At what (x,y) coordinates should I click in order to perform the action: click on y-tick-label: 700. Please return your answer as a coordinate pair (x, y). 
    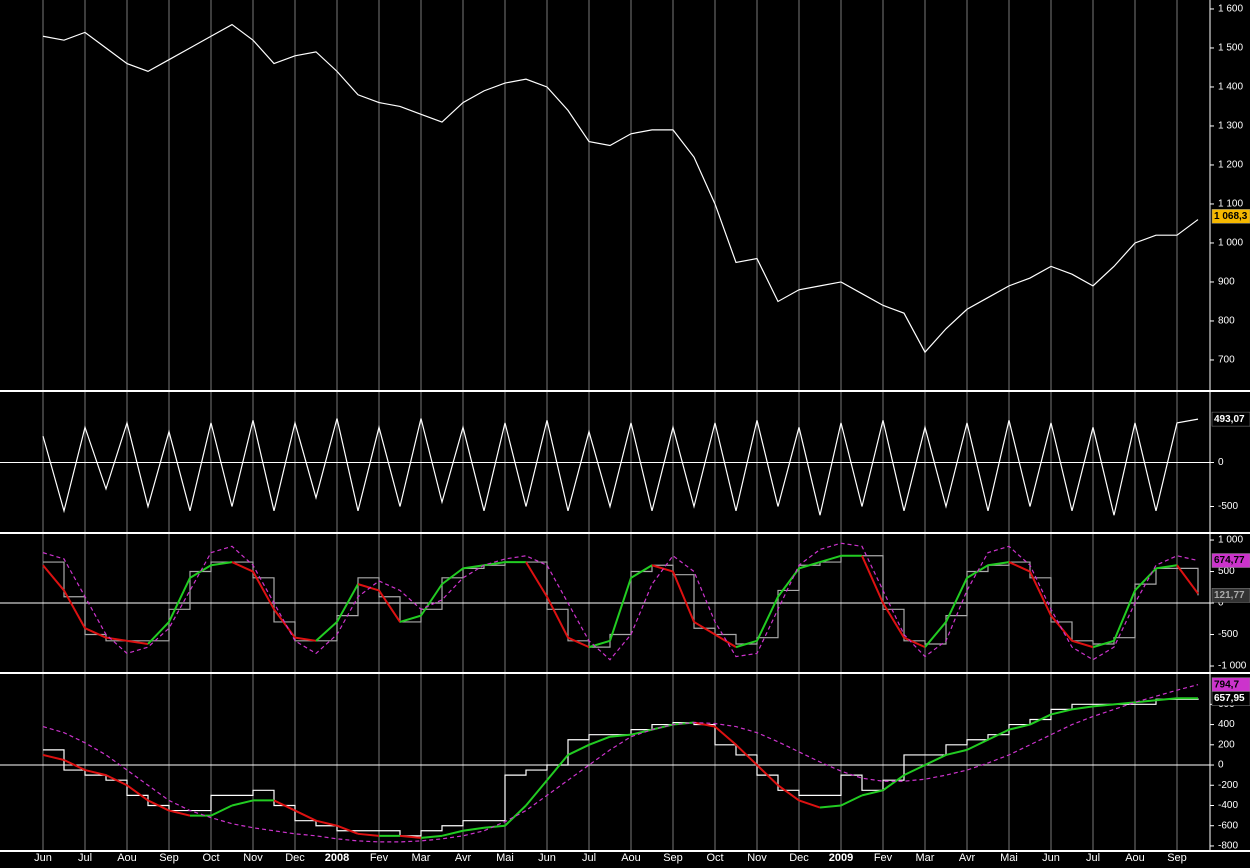
    Looking at the image, I should click on (1226, 360).